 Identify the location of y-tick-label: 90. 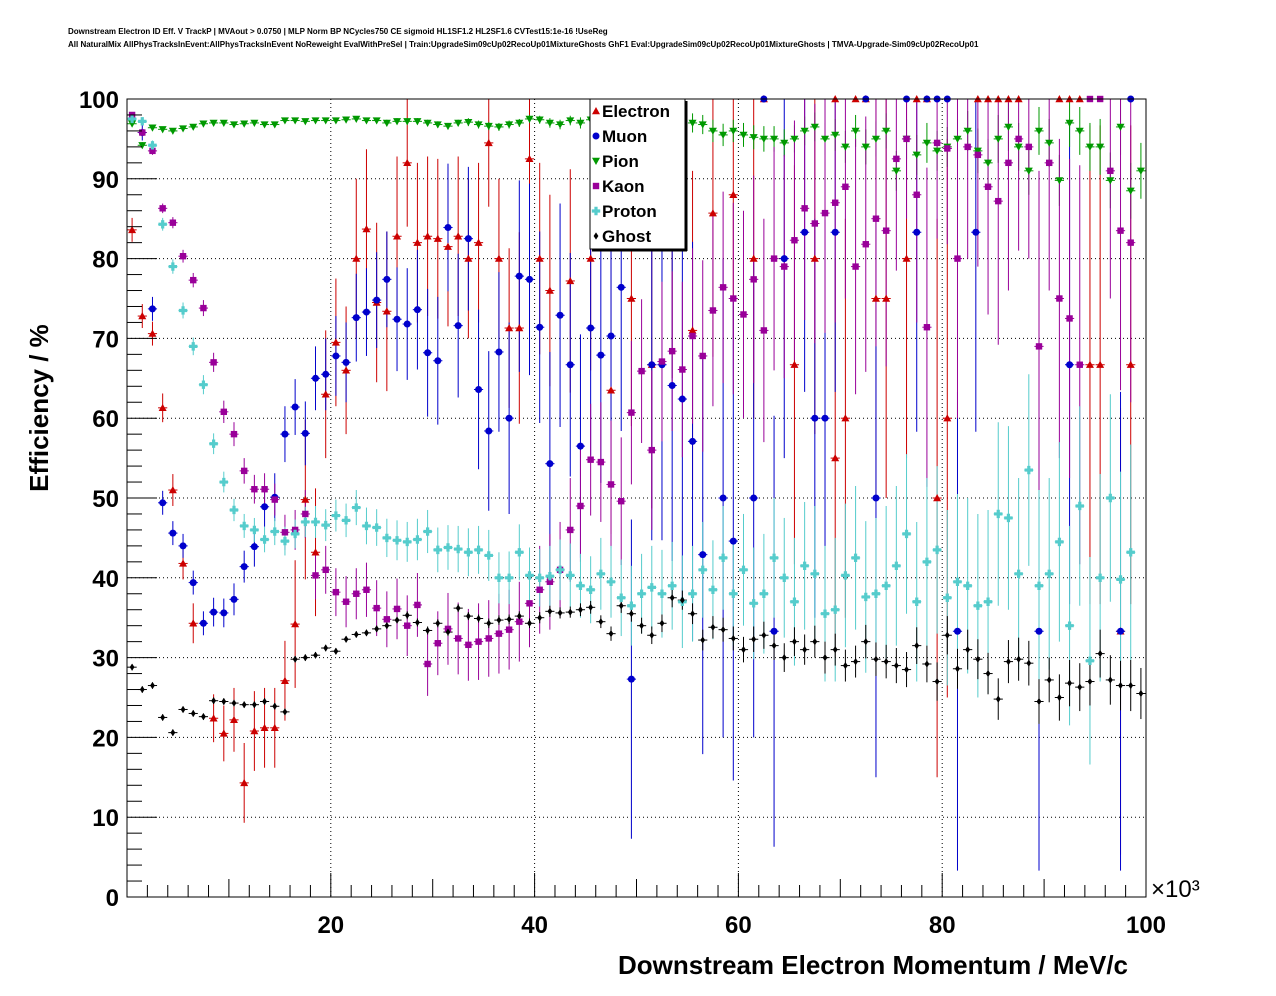
(105, 180).